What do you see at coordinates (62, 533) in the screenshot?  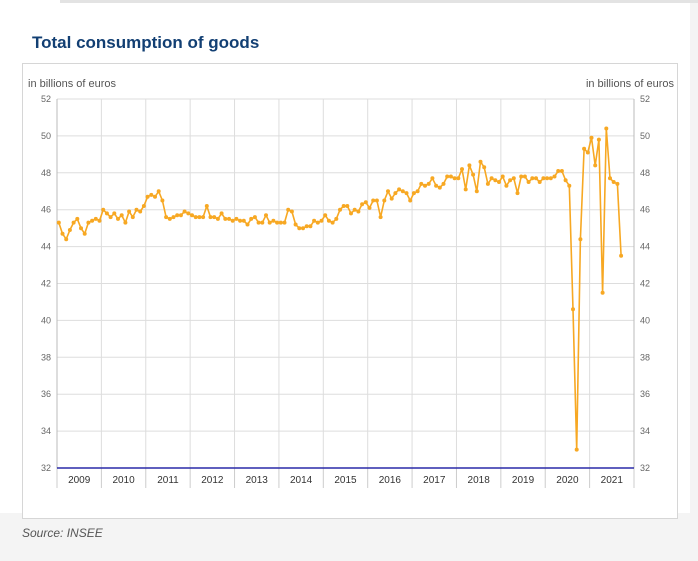 I see `source-note: Source: INSEE` at bounding box center [62, 533].